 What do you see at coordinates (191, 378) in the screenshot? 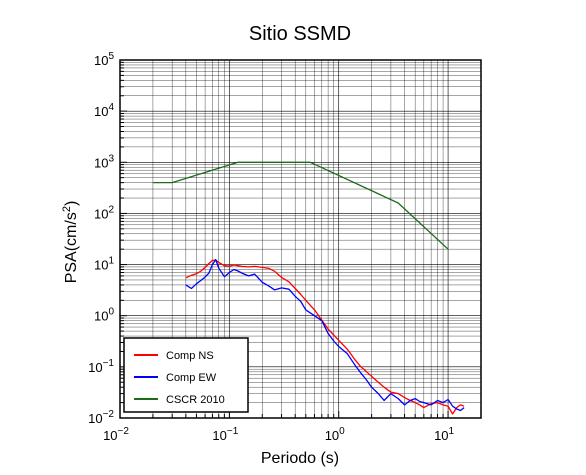
I see `legend-label-comp-ew: Comp EW` at bounding box center [191, 378].